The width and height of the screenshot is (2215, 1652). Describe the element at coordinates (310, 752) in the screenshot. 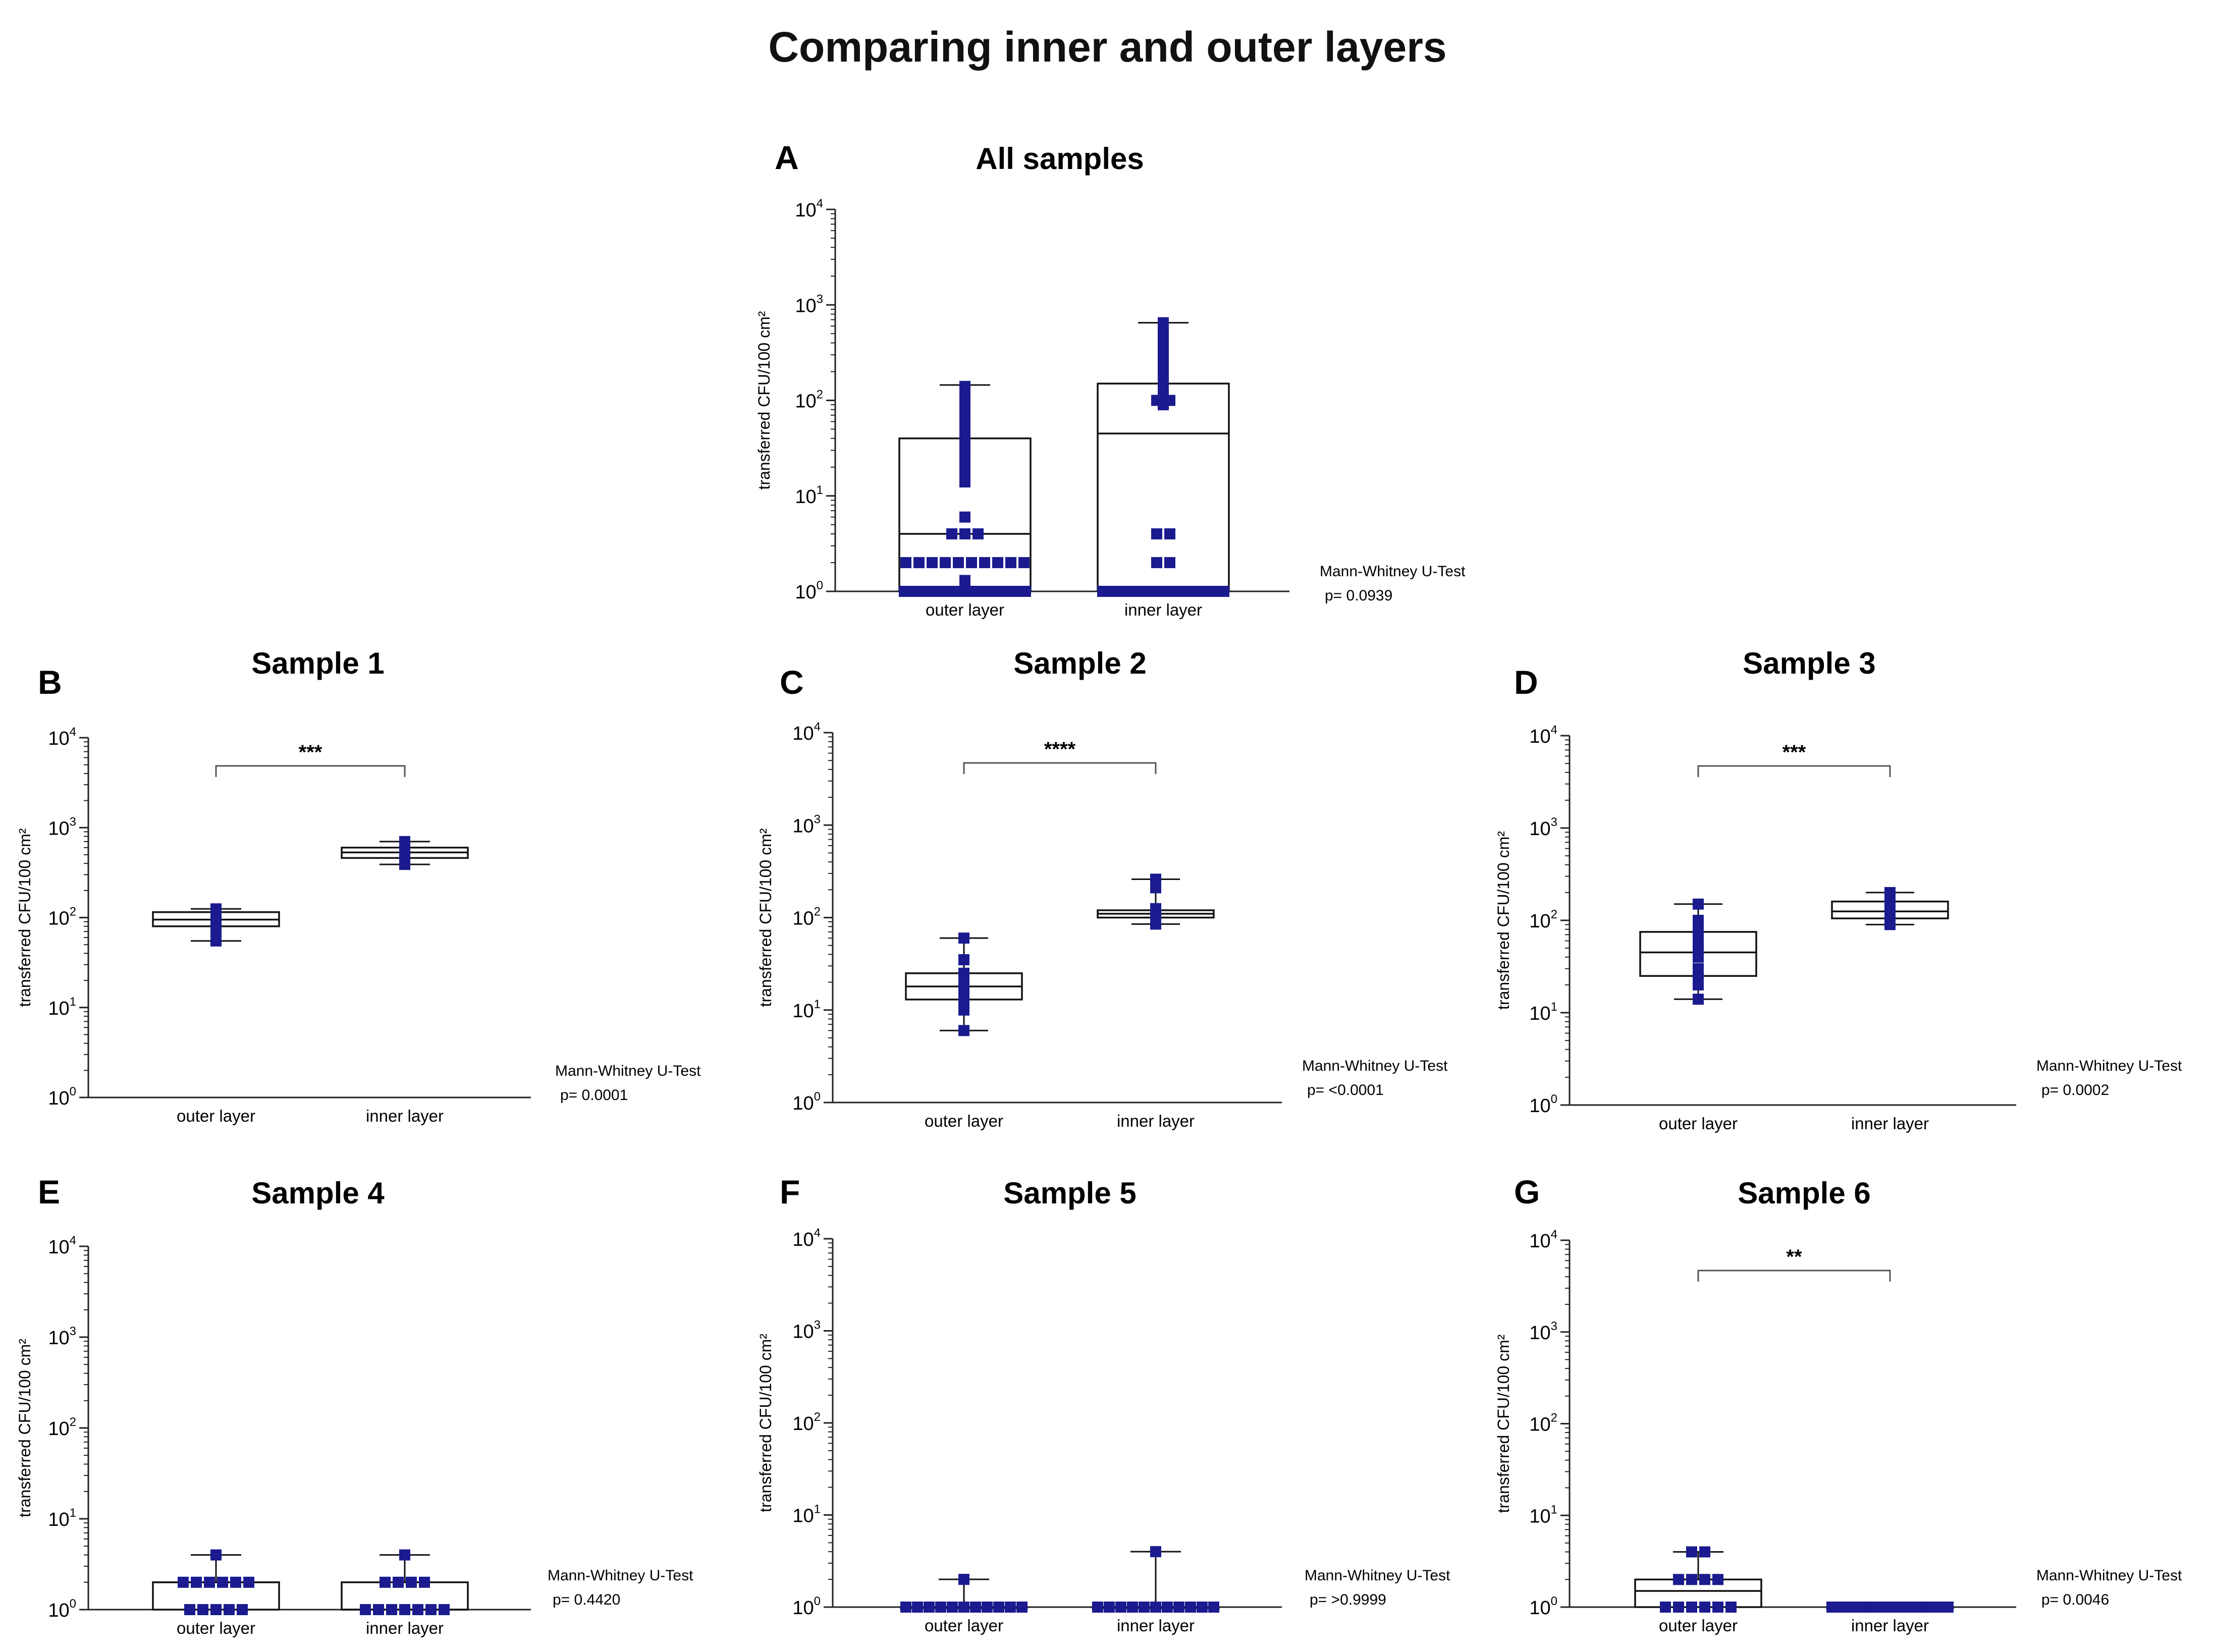

I see `significance-stars: ***` at that location.